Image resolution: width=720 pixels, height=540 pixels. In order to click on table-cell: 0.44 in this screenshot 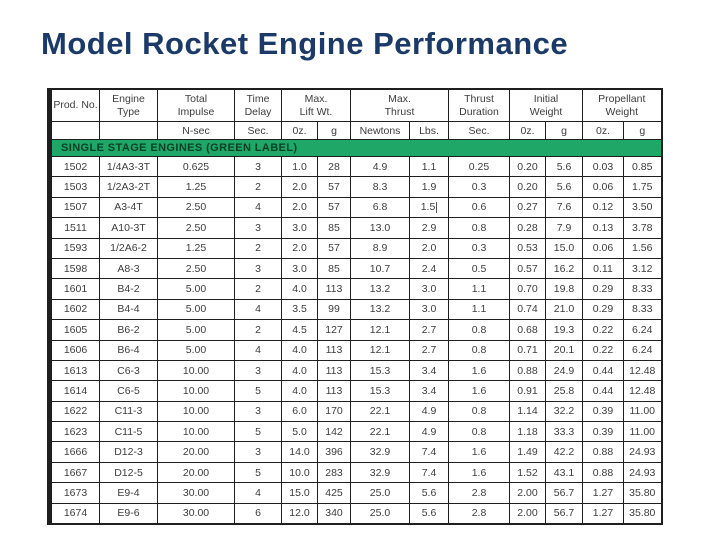, I will do `click(603, 391)`.